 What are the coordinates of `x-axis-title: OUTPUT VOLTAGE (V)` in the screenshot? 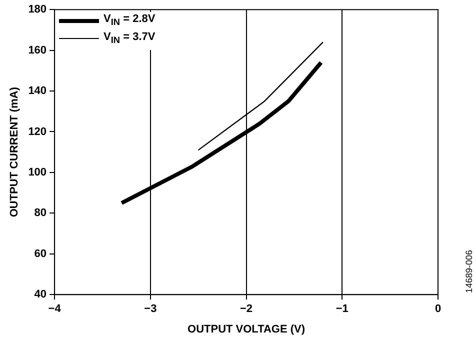 It's located at (247, 329).